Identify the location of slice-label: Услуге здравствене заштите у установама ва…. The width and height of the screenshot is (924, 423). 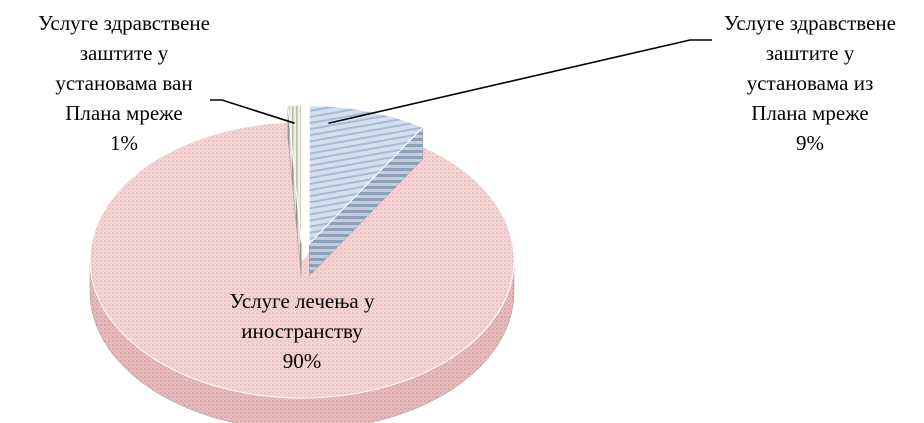
(124, 83).